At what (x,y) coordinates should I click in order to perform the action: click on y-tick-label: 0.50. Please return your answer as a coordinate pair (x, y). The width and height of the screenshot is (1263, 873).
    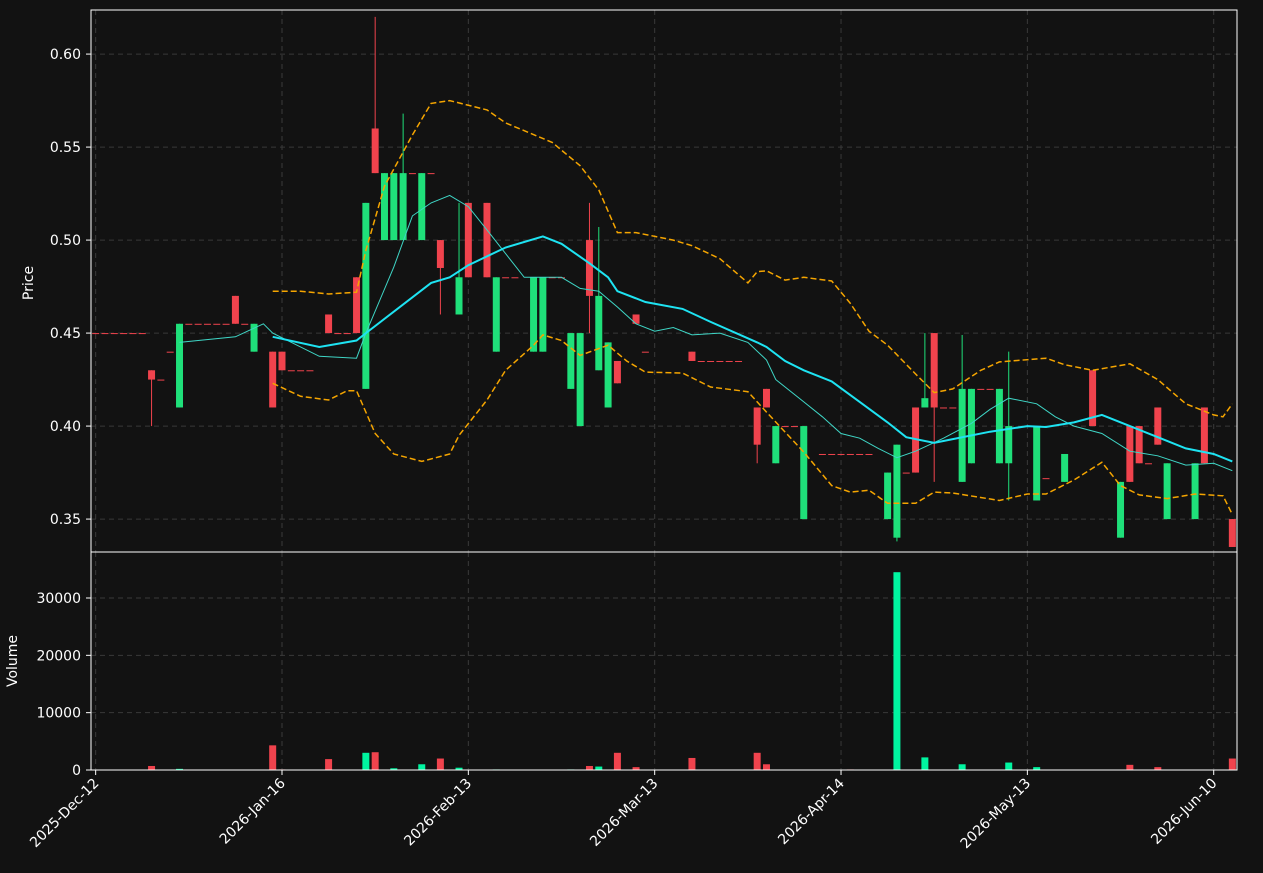
    Looking at the image, I should click on (65, 241).